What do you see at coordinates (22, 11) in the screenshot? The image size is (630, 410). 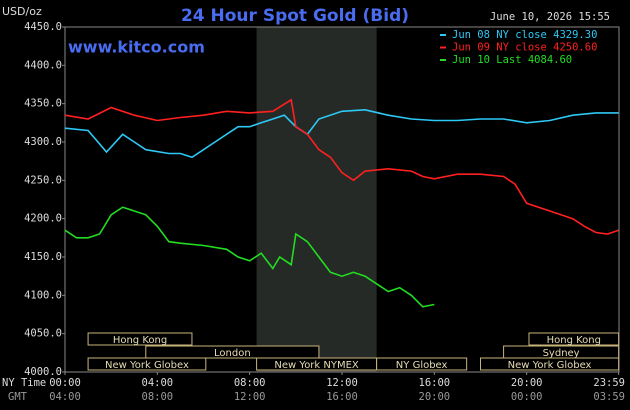 I see `unit-label: USD/oz` at bounding box center [22, 11].